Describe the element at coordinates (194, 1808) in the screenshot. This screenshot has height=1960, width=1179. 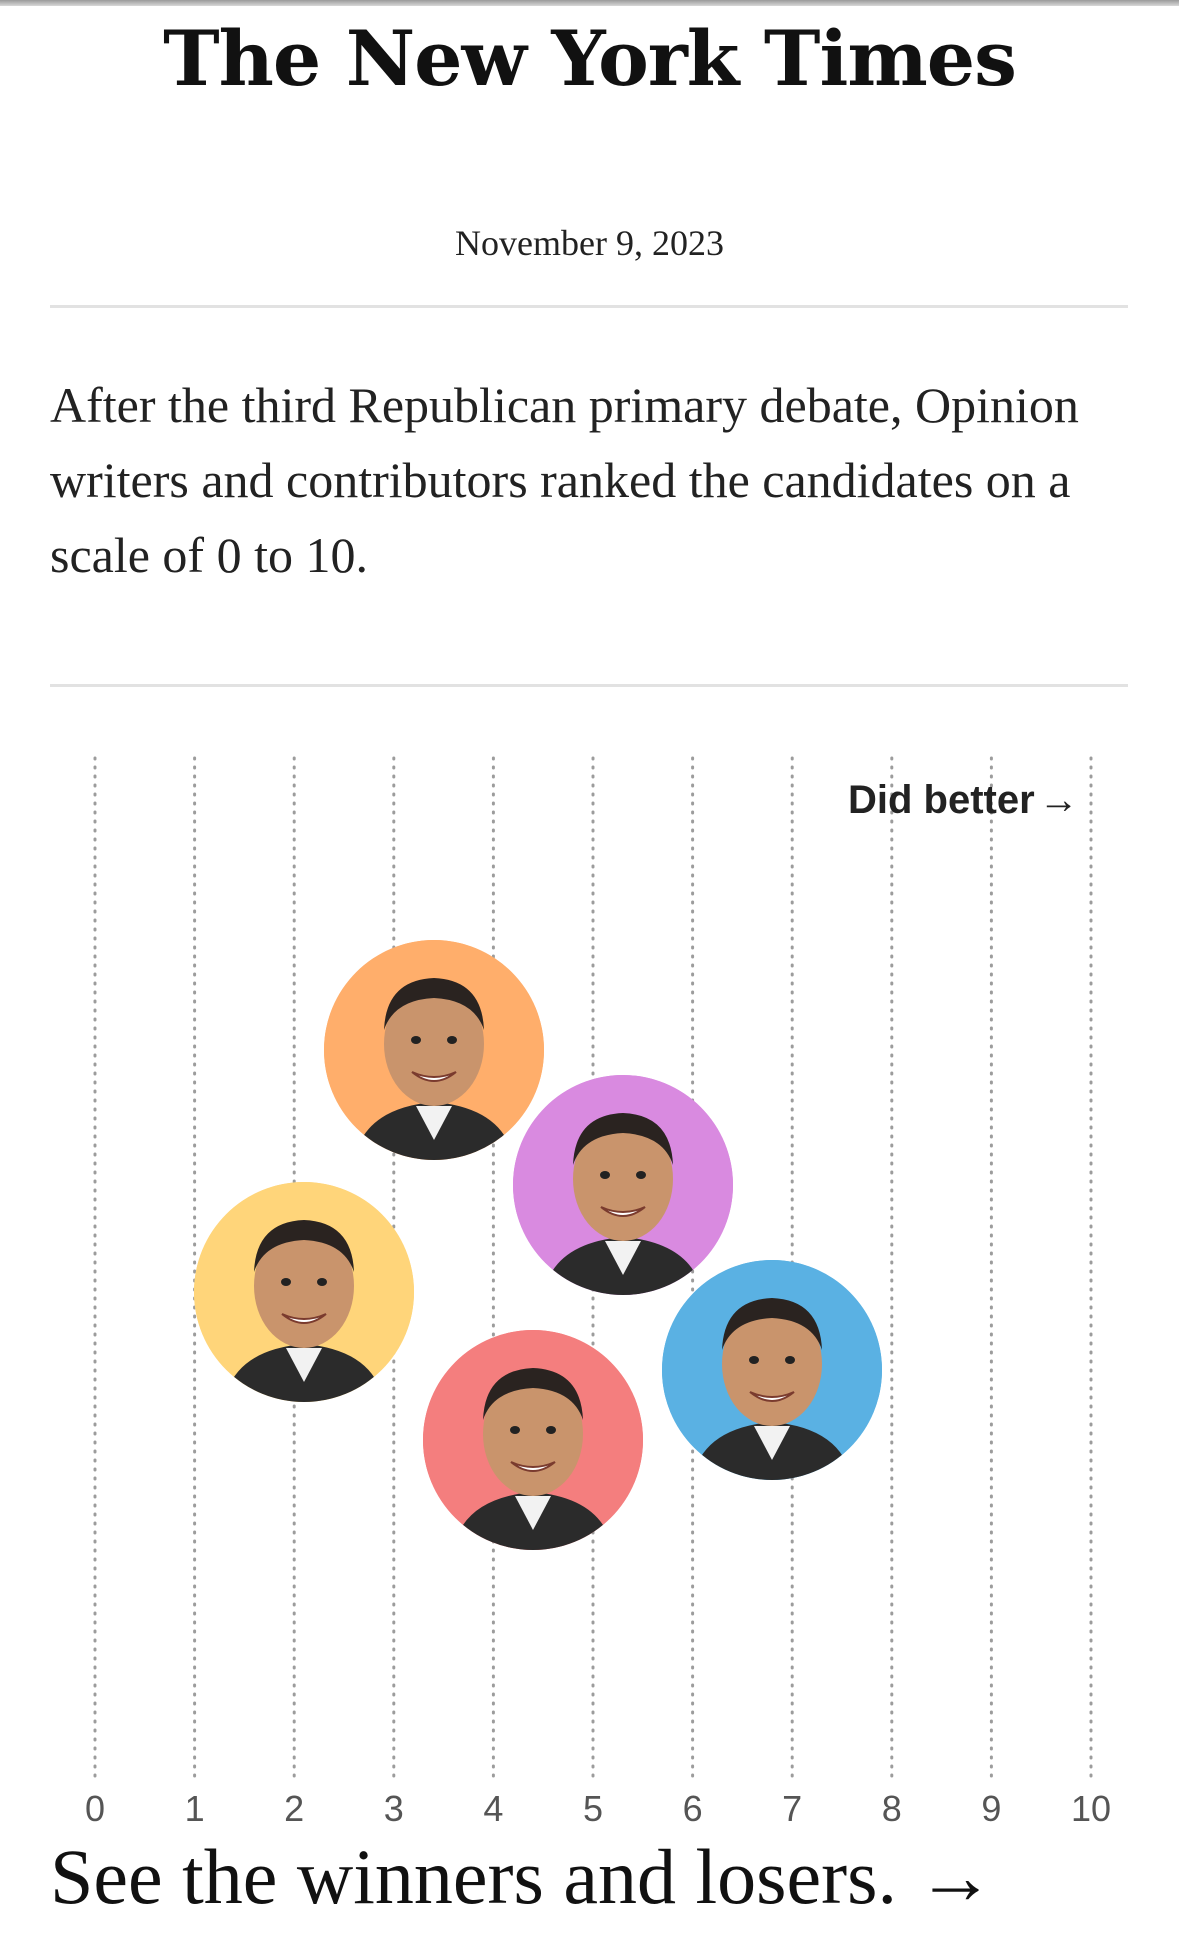
I see `x-tick-label: 1` at that location.